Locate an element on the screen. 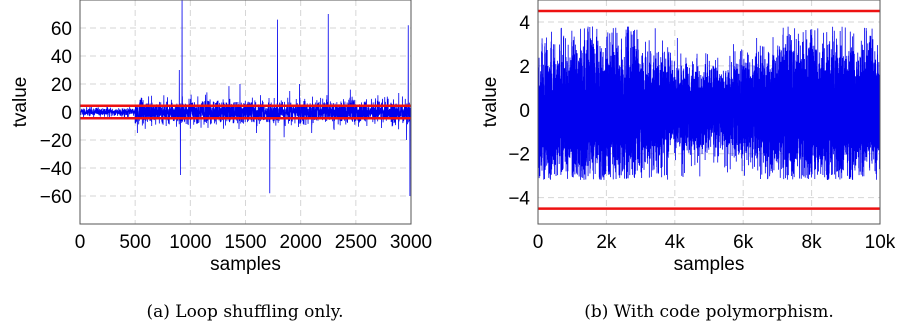  y-tick-label: −60 is located at coordinates (56, 197).